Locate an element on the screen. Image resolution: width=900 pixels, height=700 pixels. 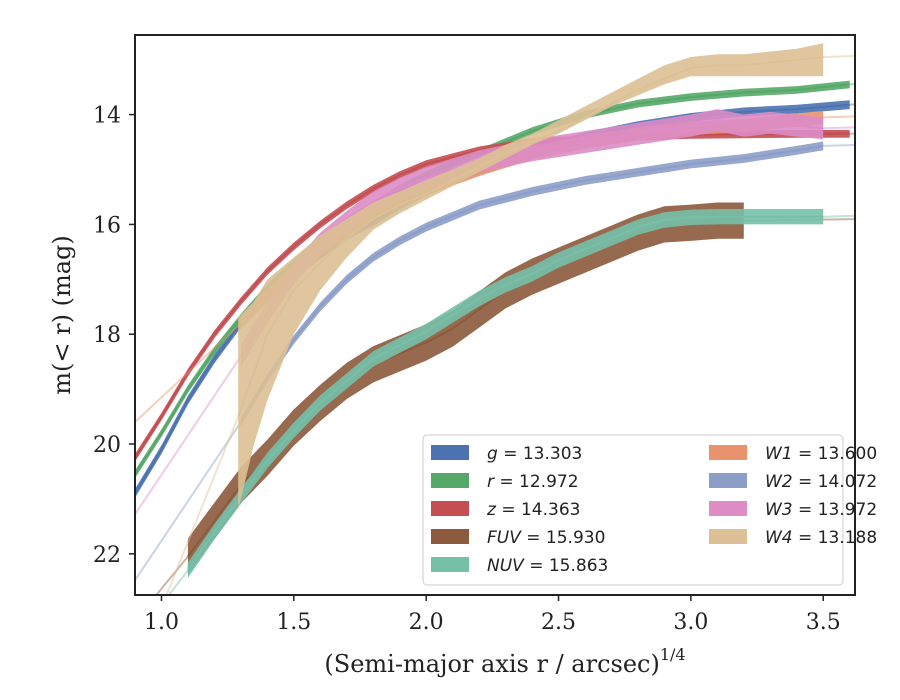
y-tick-label: 14 is located at coordinates (107, 116).